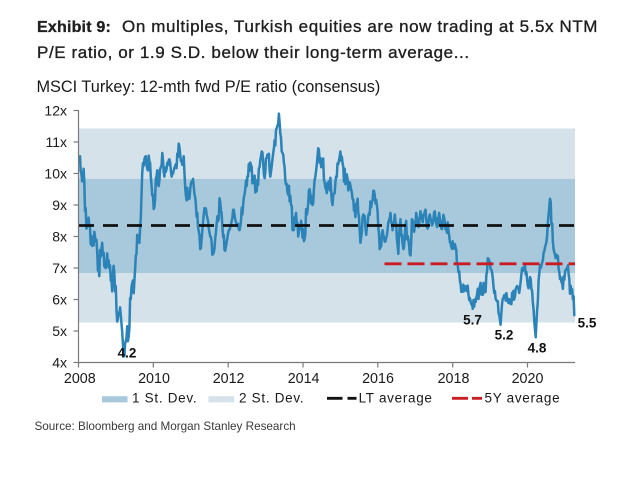 The width and height of the screenshot is (640, 480). I want to click on svg-text: 5x, so click(59, 331).